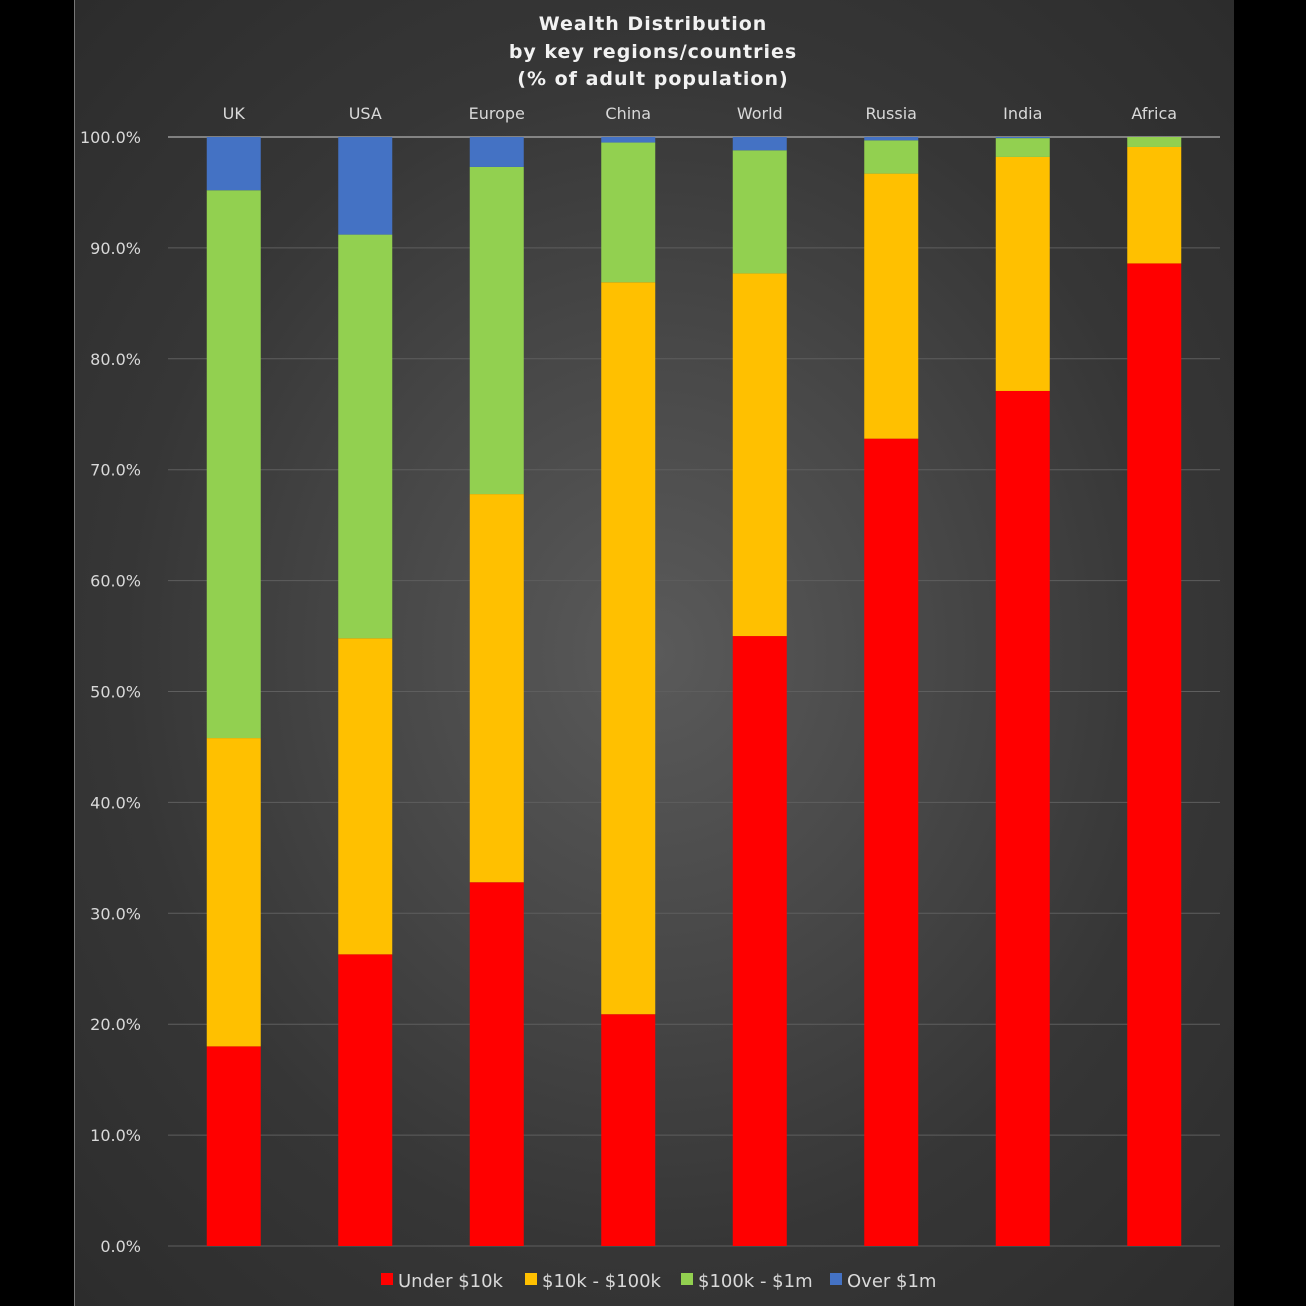  I want to click on y-tick-label: 10.0%, so click(115, 1135).